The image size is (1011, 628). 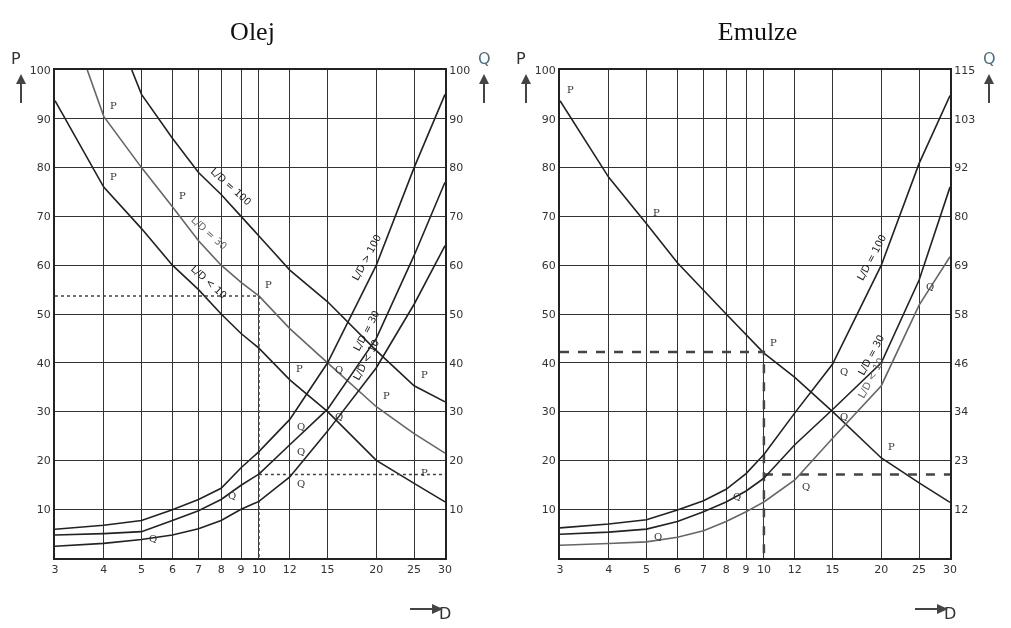 I want to click on y2-tick-label: 100, so click(x=460, y=70).